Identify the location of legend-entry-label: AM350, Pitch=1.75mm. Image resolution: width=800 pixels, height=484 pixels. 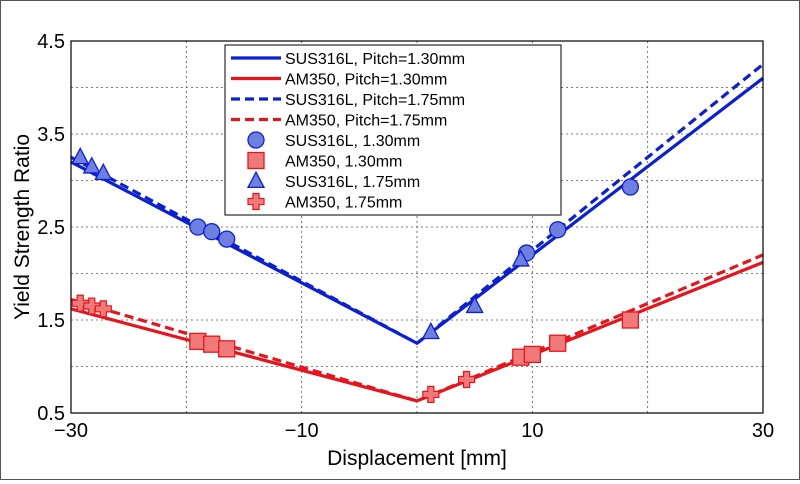
(366, 121).